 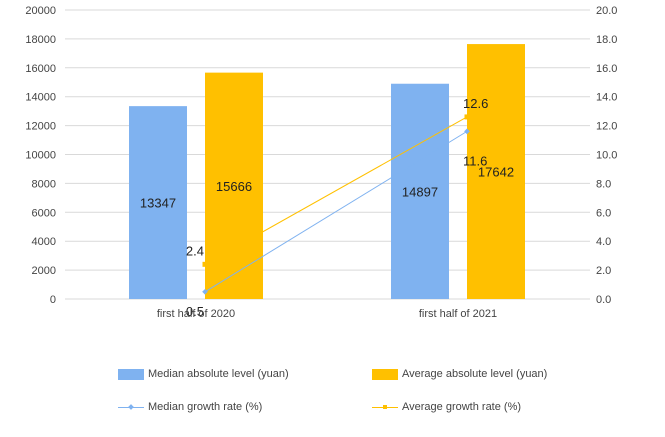 What do you see at coordinates (603, 242) in the screenshot?
I see `y-right-tick-label: 4.0` at bounding box center [603, 242].